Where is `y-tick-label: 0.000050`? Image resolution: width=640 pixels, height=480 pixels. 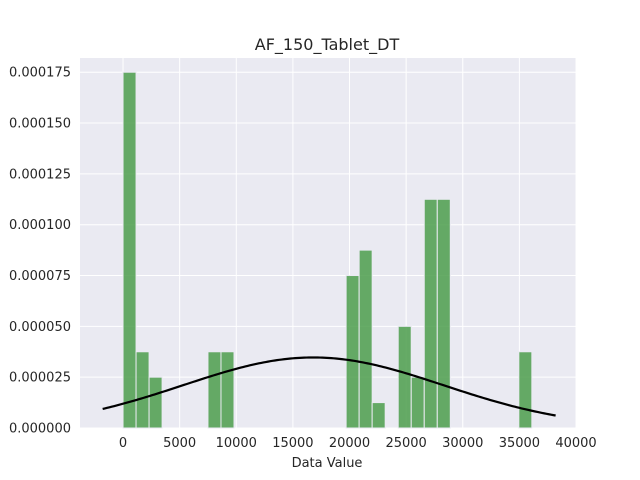 y-tick-label: 0.000050 is located at coordinates (40, 327).